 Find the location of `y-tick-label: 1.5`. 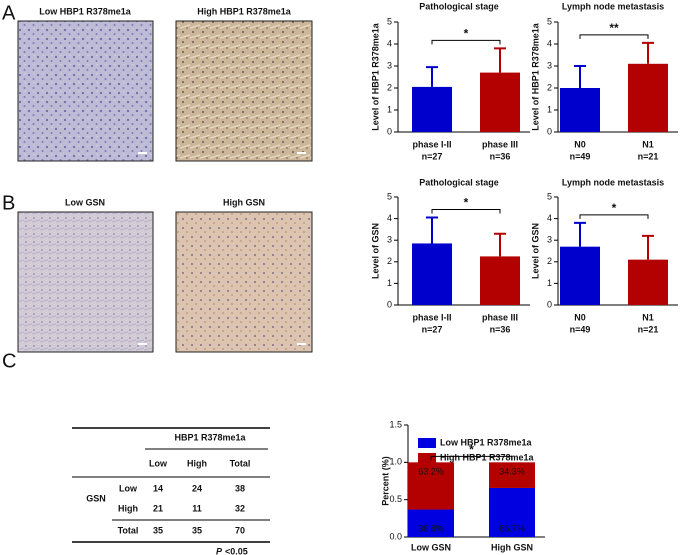

y-tick-label: 1.5 is located at coordinates (395, 424).